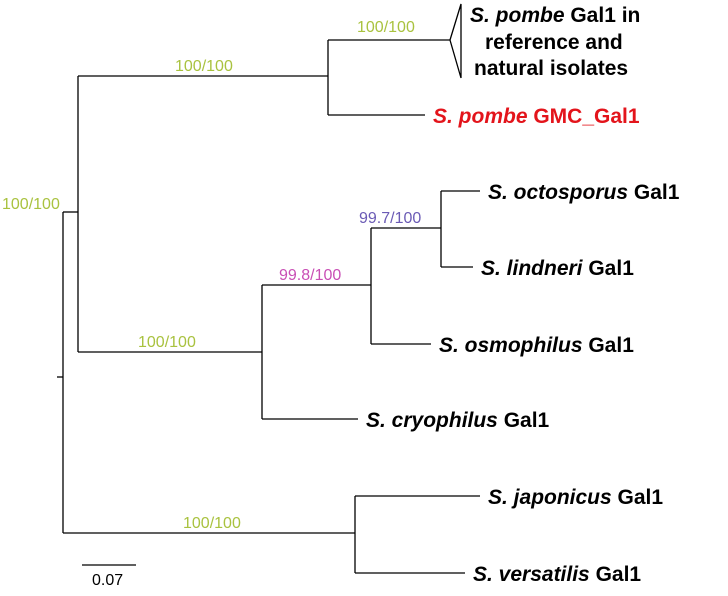  I want to click on taxon-osmophilus-species: S. osmophilus, so click(511, 345).